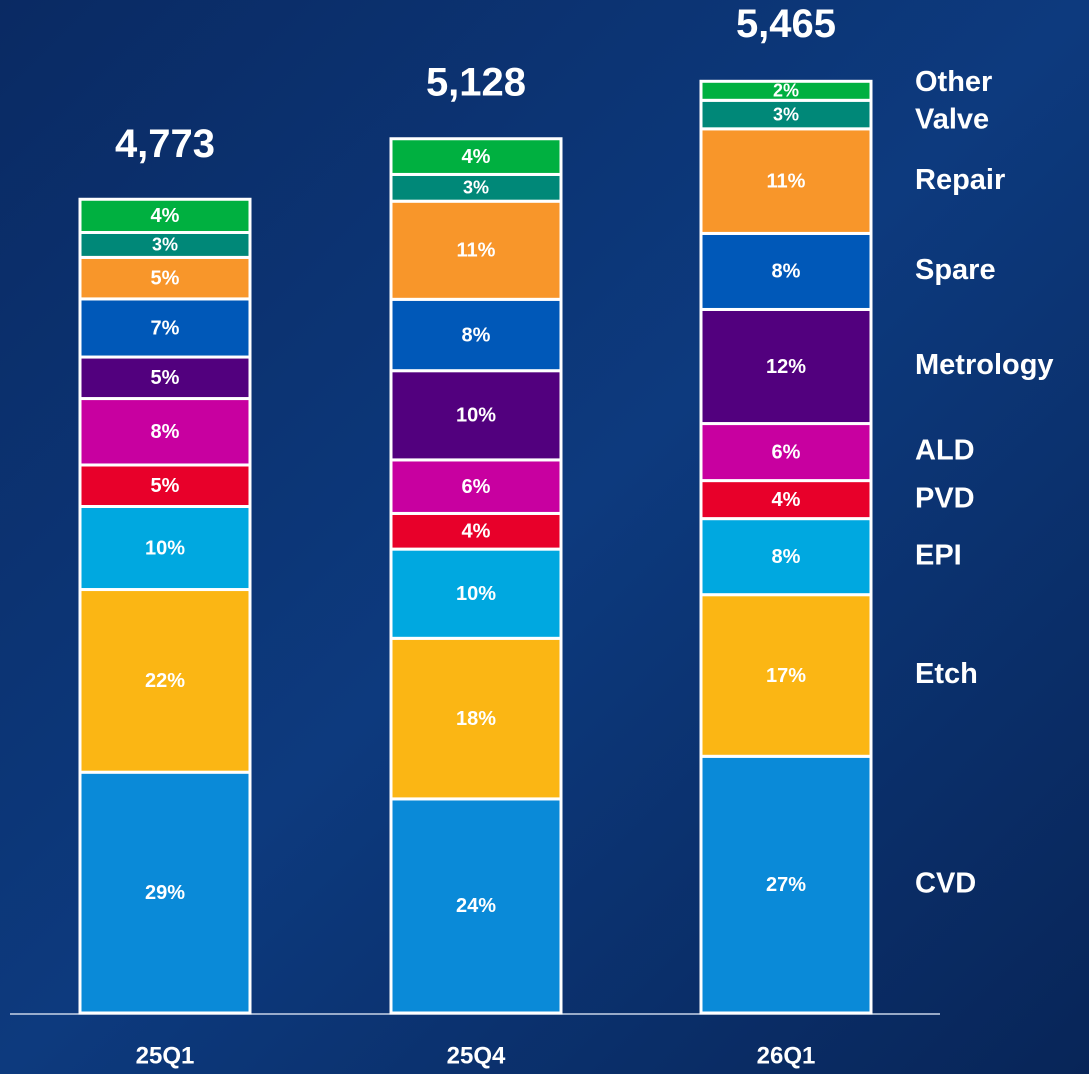 The image size is (1089, 1074). What do you see at coordinates (953, 82) in the screenshot?
I see `legend-label: Other` at bounding box center [953, 82].